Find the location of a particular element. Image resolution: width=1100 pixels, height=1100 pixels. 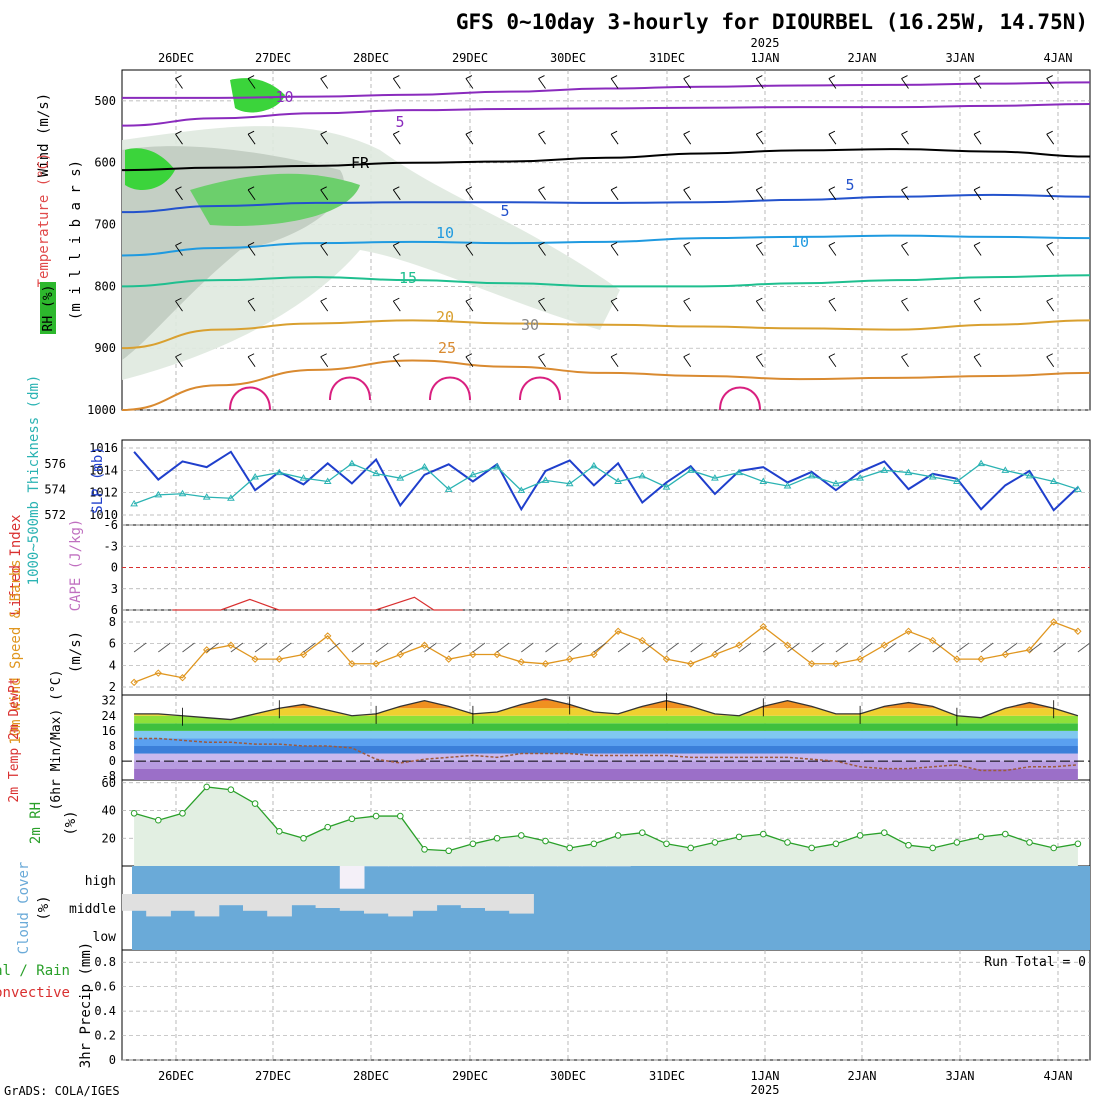

rh-area is located at coordinates (606, 826).